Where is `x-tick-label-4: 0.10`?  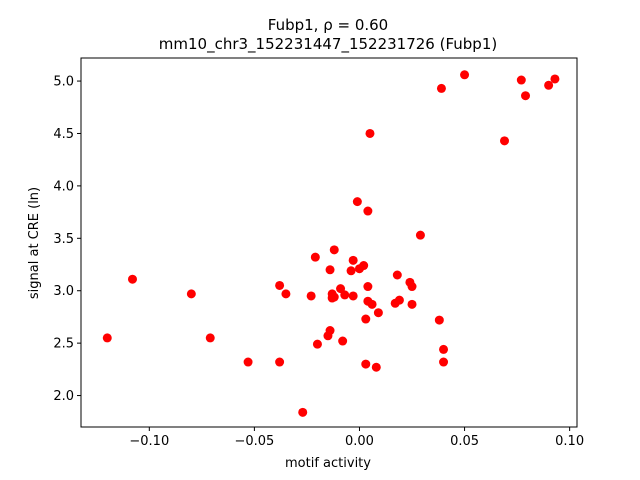
x-tick-label-4: 0.10 is located at coordinates (569, 441).